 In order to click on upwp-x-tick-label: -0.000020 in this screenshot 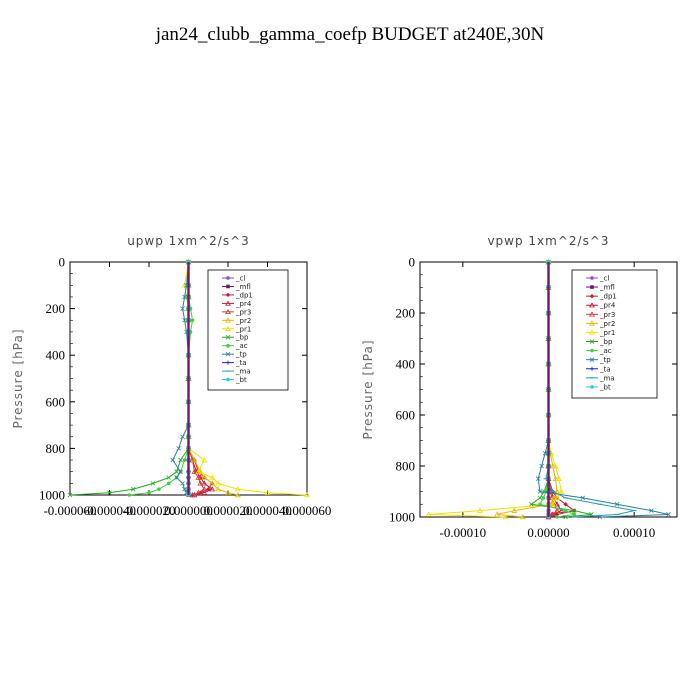, I will do `click(148, 510)`.